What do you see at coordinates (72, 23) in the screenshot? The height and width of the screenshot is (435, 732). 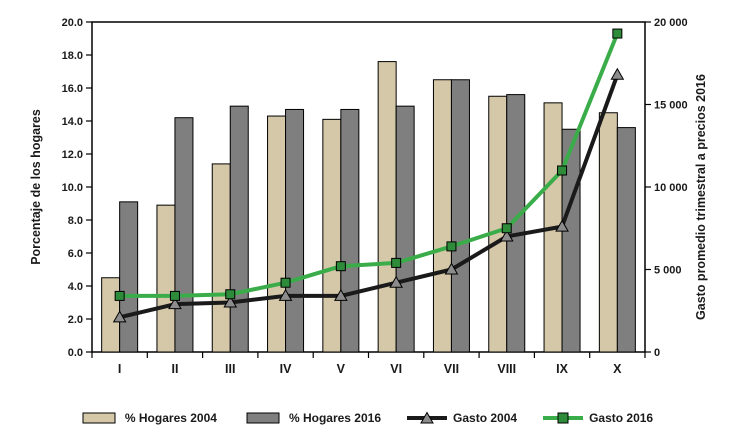 I see `left-tick-label: 20.0` at bounding box center [72, 23].